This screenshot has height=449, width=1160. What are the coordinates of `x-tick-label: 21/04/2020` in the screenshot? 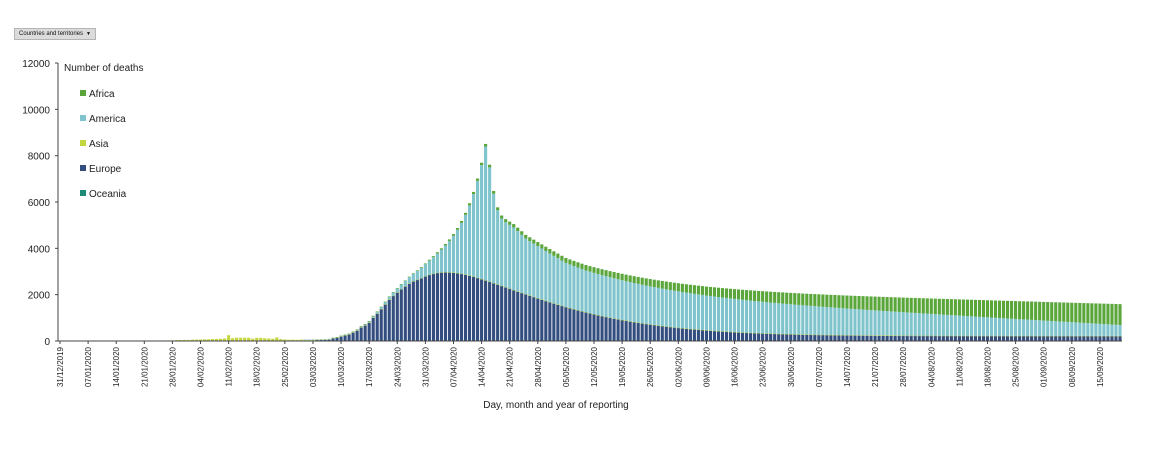 It's located at (510, 366).